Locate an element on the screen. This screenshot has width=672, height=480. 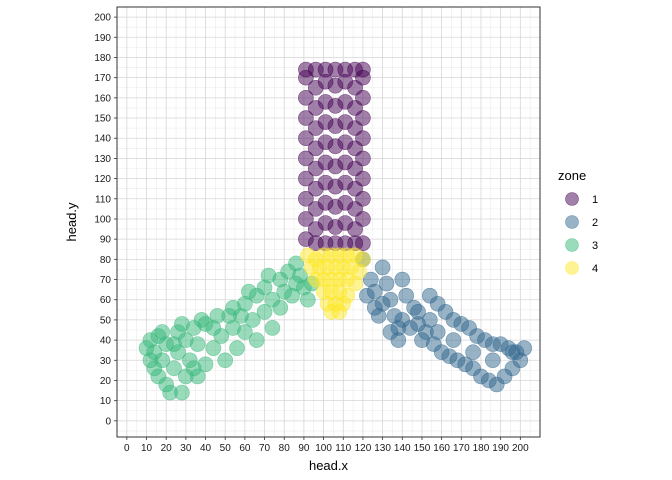
x-tick-label: 70 is located at coordinates (265, 448).